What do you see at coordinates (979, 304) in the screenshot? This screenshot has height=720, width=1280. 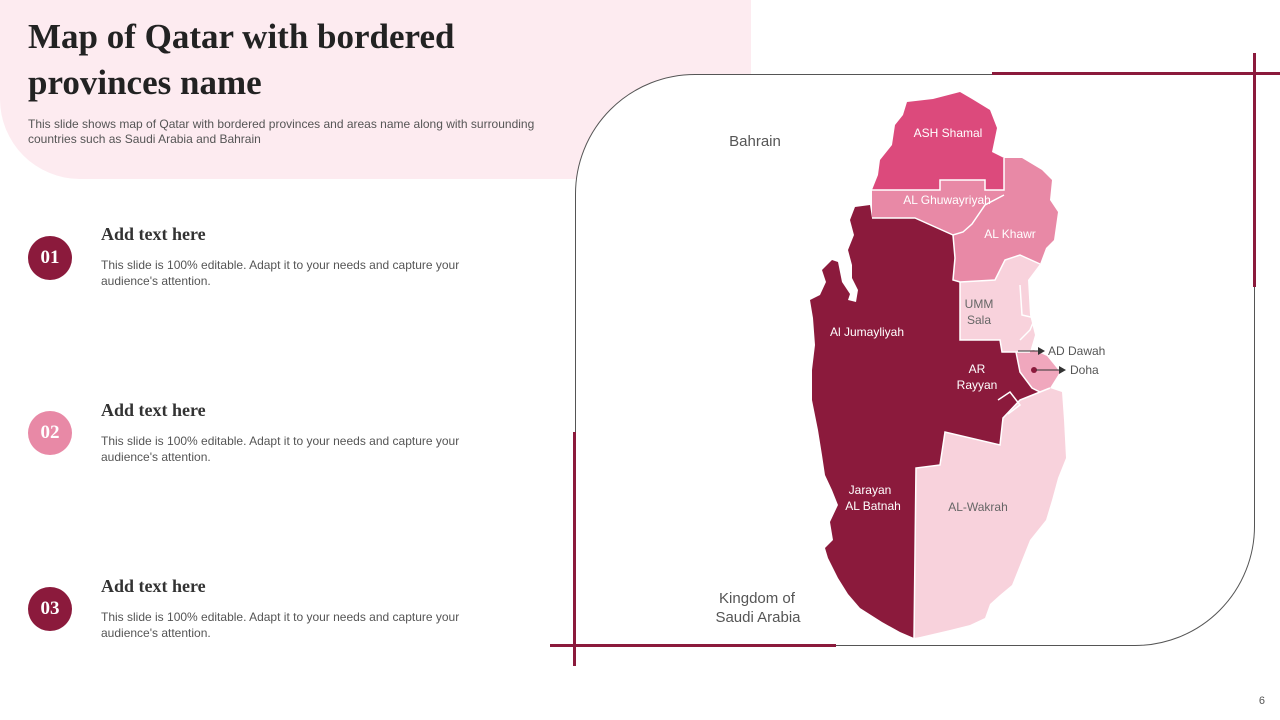 I see `label-umm-sala-line1: UMM` at bounding box center [979, 304].